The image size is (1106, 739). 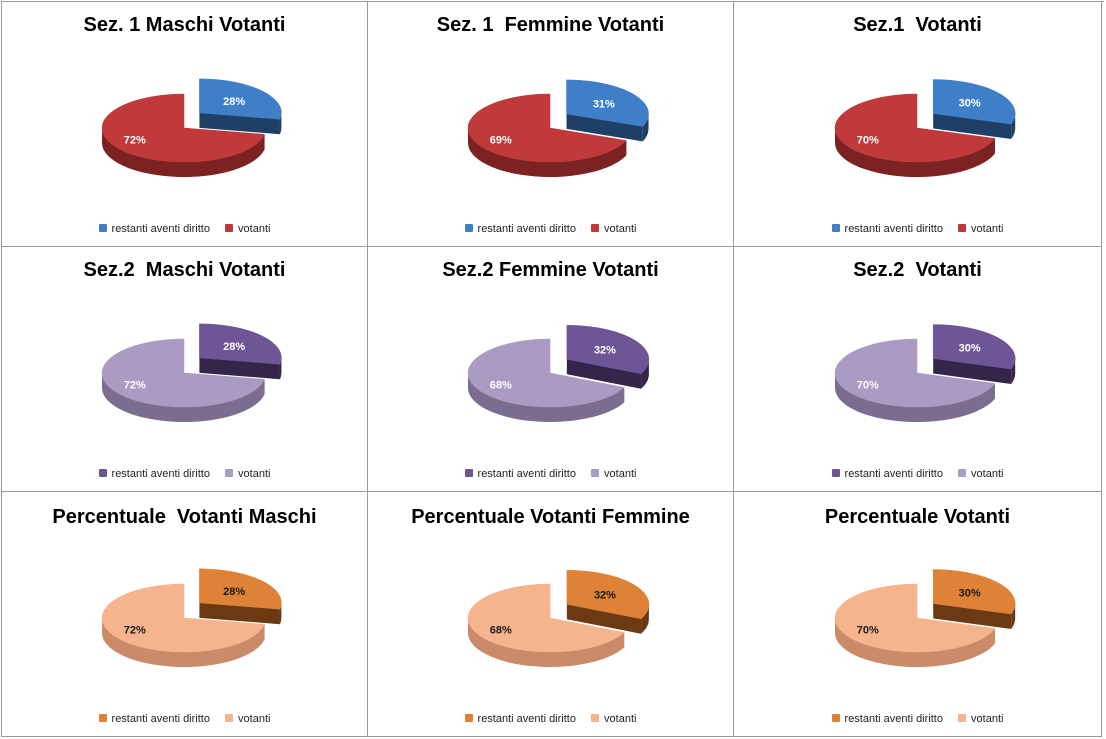 I want to click on data-label: 32%, so click(x=605, y=595).